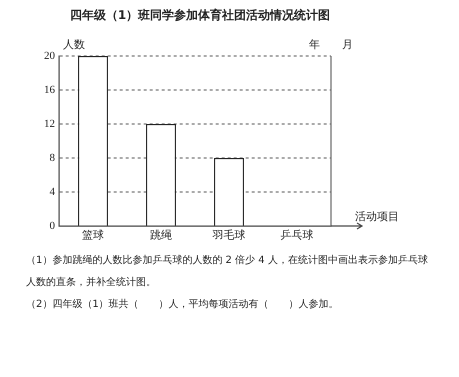 The height and width of the screenshot is (377, 459). What do you see at coordinates (229, 235) in the screenshot?
I see `x-tick-label: 羽毛球` at bounding box center [229, 235].